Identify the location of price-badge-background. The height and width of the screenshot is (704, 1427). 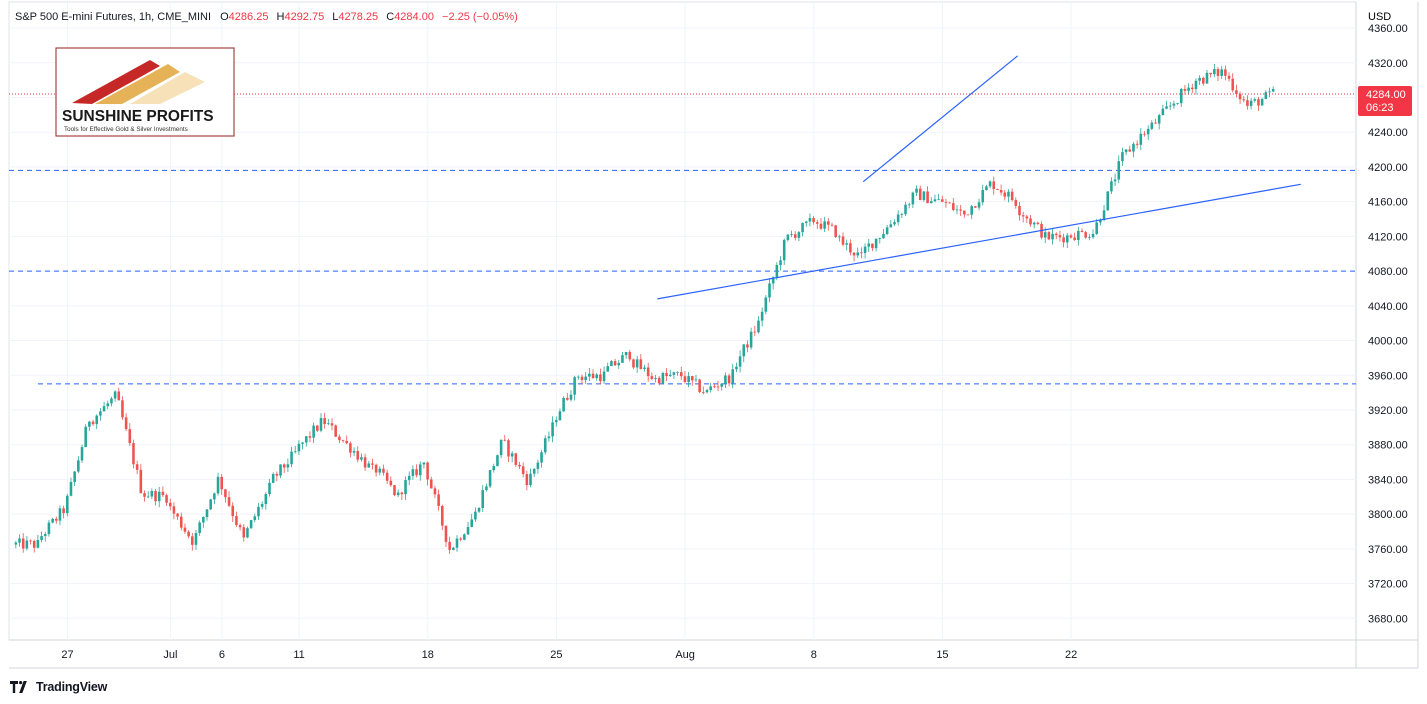
(1385, 101).